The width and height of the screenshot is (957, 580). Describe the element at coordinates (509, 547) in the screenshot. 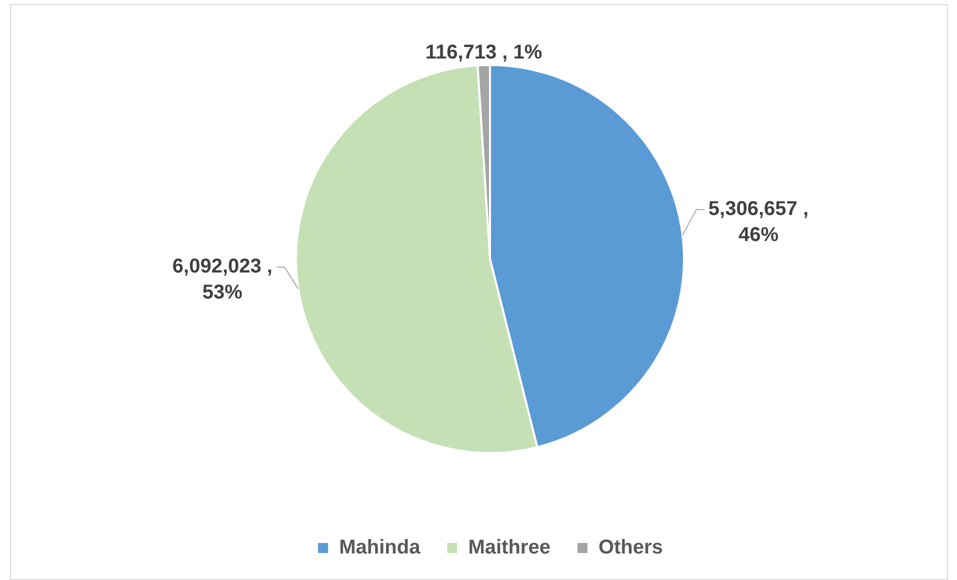

I see `legend-label: Maithree` at that location.